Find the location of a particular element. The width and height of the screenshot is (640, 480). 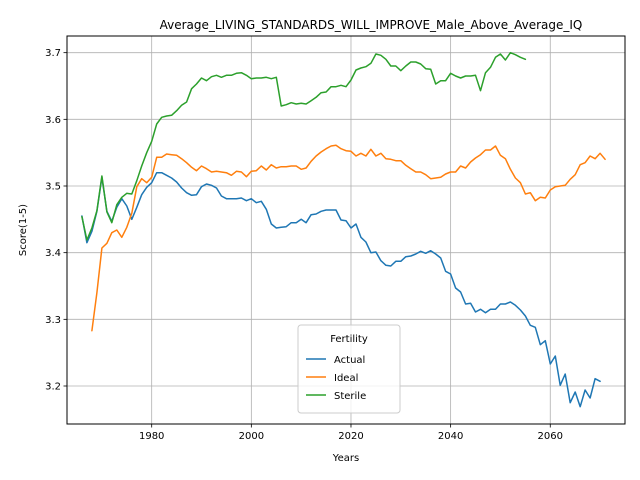

x-axis: 1980 2000 2020 2040 2060 is located at coordinates (351, 433).